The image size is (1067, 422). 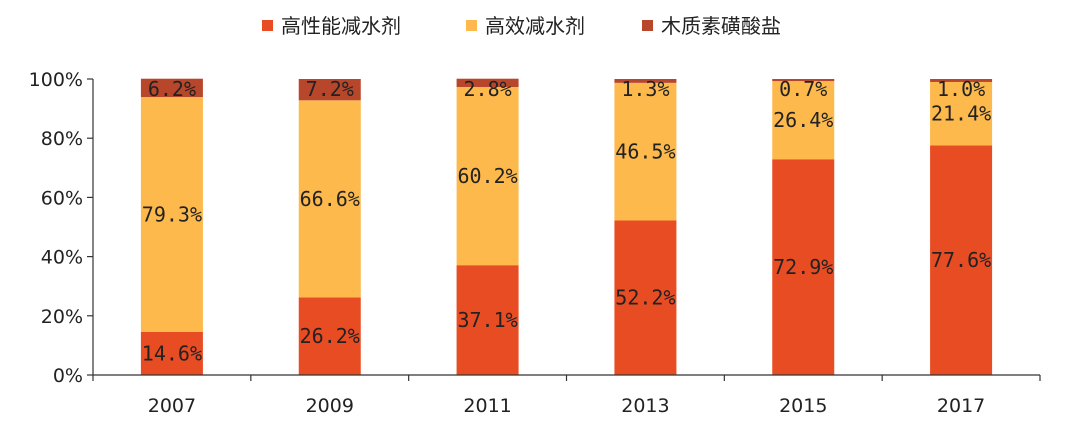 I want to click on y-tick-label: 40%, so click(x=62, y=258).